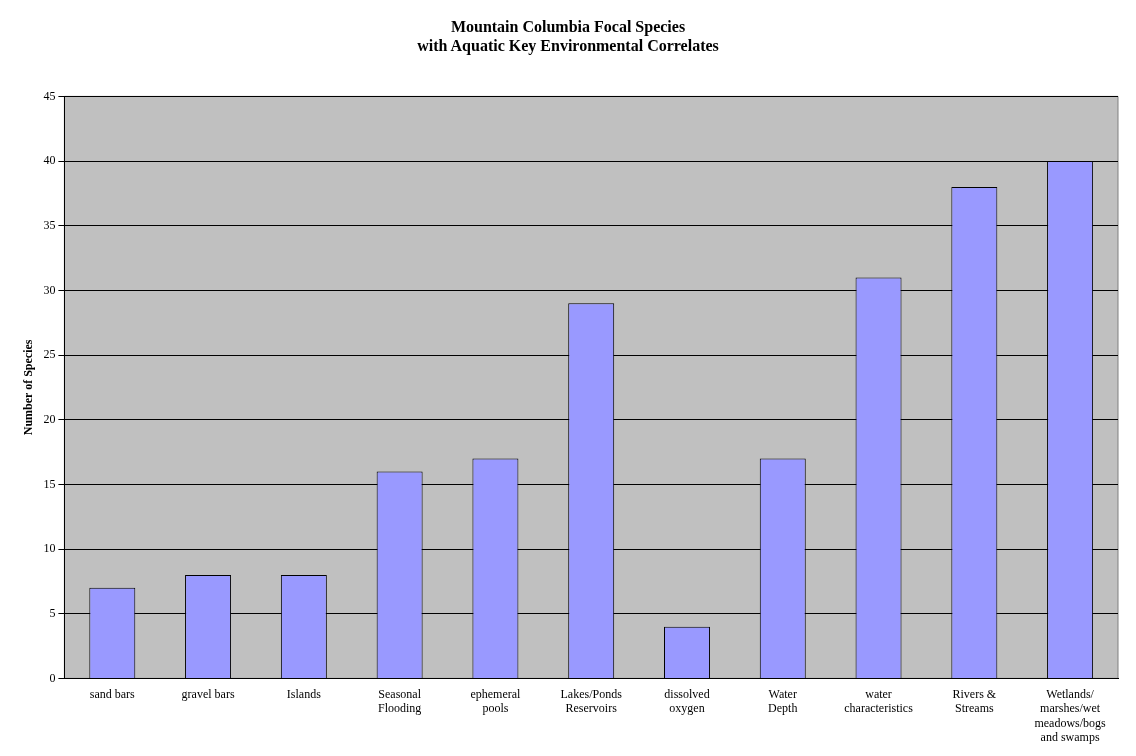  I want to click on x-tick-label: Seasonal Flooding, so click(399, 701).